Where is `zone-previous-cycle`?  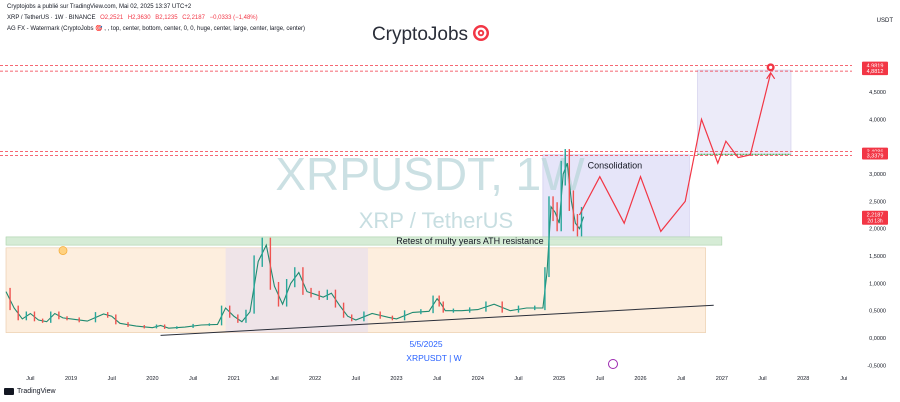
zone-previous-cycle is located at coordinates (296, 290).